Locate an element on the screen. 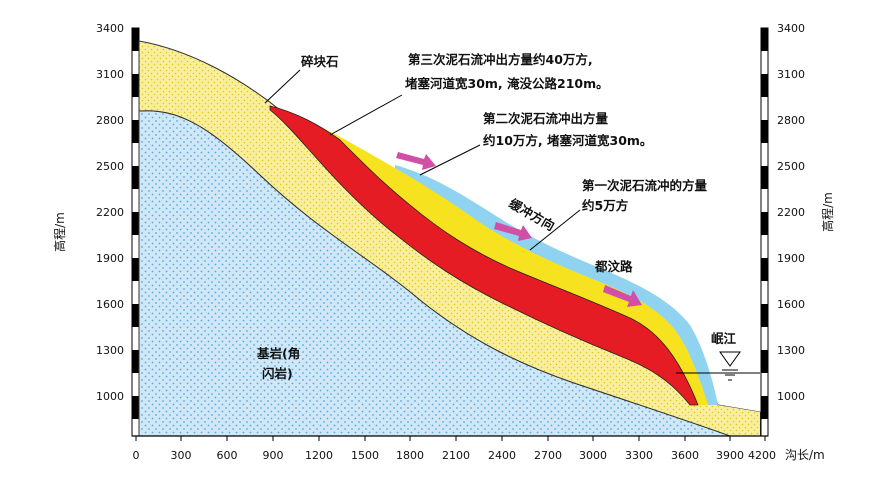  svg-text: 1500 is located at coordinates (365, 455).